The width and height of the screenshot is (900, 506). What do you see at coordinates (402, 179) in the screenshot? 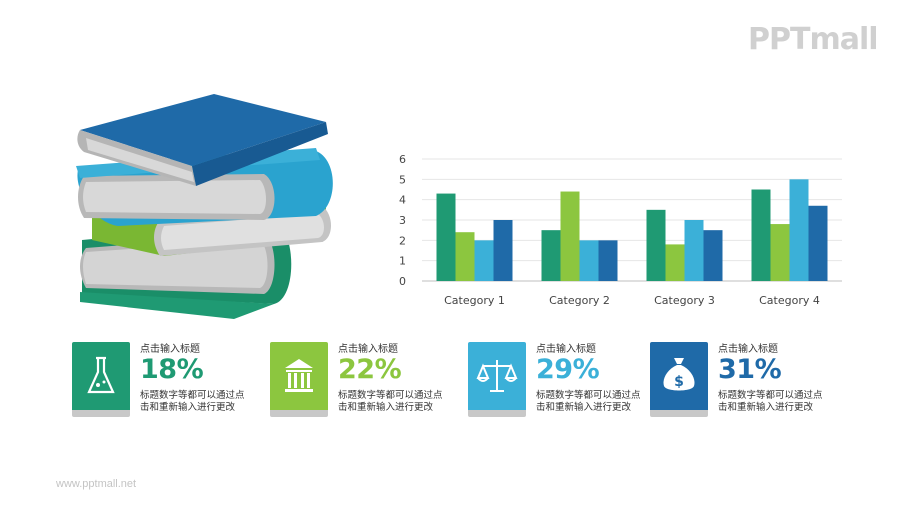
I see `y-tick-label: 5` at bounding box center [402, 179].